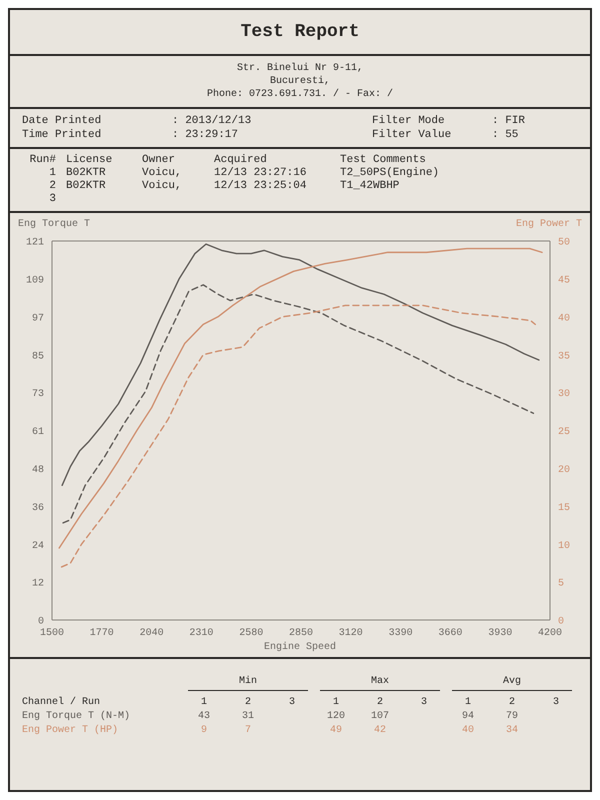 This screenshot has height=800, width=600. Describe the element at coordinates (159, 160) in the screenshot. I see `text: Owner` at that location.